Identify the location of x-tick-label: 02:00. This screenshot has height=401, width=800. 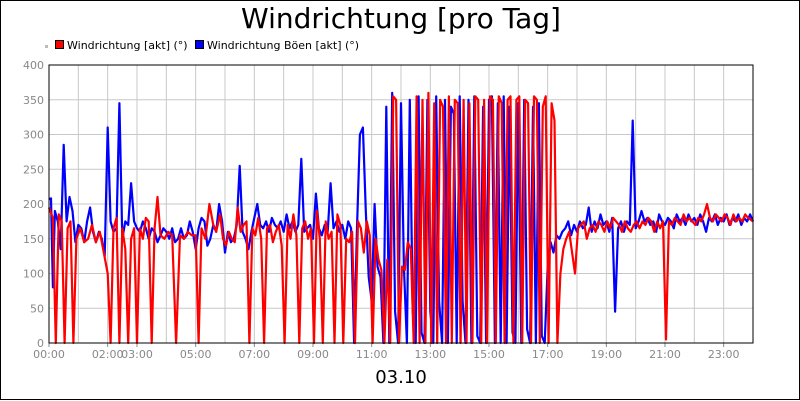
(108, 354).